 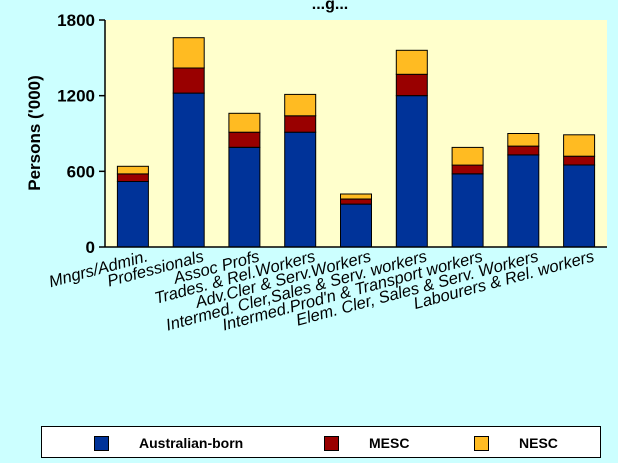 I want to click on bar-australian-born-labourers-rel-workers, so click(x=579, y=206).